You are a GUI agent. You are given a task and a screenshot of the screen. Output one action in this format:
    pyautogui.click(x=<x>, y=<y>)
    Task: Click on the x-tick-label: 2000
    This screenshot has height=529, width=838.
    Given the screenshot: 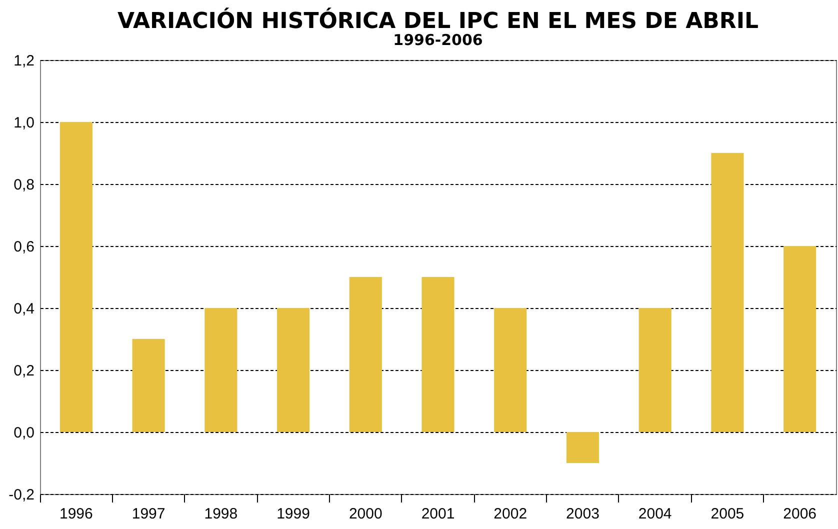 What is the action you would take?
    pyautogui.click(x=365, y=514)
    